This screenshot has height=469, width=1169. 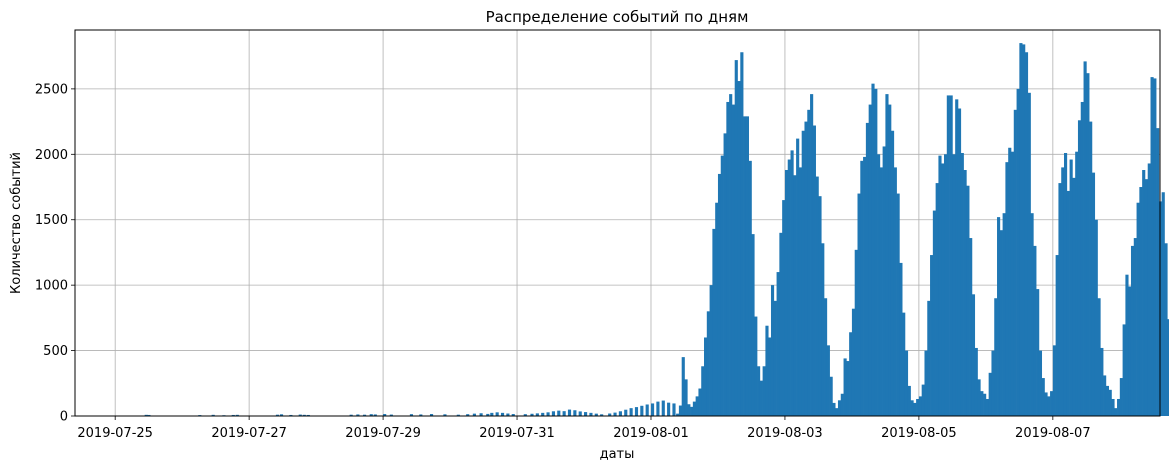 I want to click on x-axis-label: даты, so click(x=617, y=454).